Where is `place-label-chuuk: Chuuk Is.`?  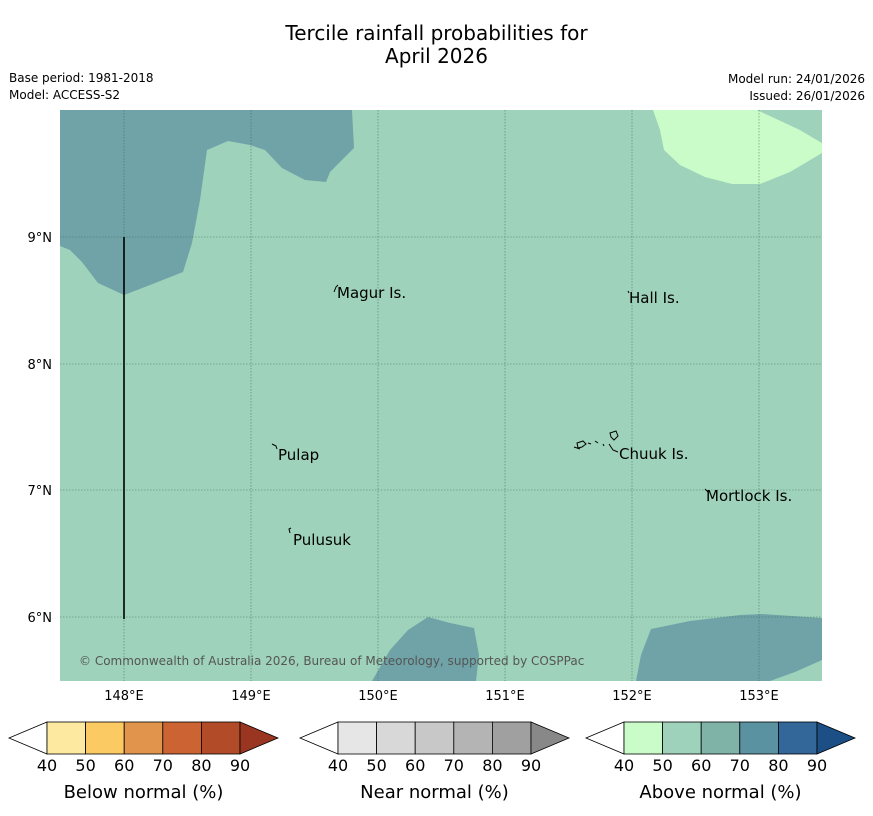
place-label-chuuk: Chuuk Is. is located at coordinates (653, 454).